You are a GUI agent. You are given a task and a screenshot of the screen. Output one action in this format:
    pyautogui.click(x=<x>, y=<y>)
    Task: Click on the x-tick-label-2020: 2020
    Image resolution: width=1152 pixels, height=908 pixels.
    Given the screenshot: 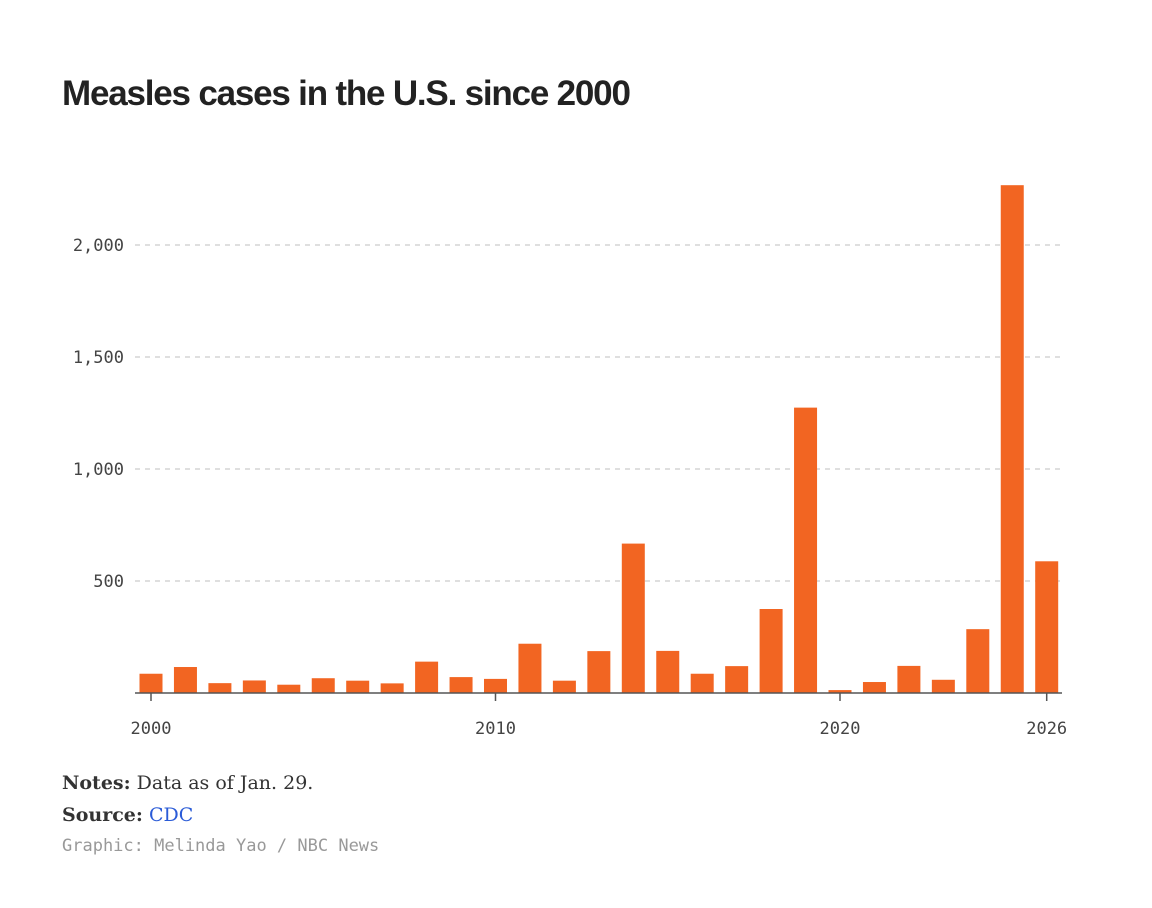 What is the action you would take?
    pyautogui.click(x=840, y=729)
    